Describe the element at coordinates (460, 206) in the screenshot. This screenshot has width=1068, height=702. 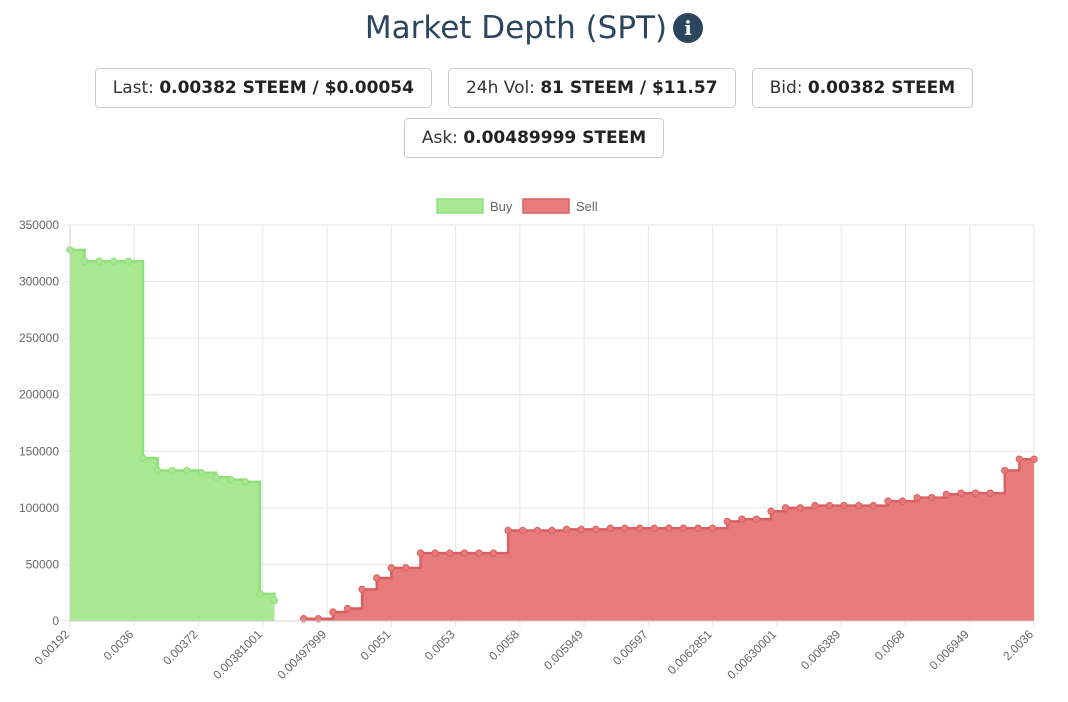
I see `legend-swatch-buy` at that location.